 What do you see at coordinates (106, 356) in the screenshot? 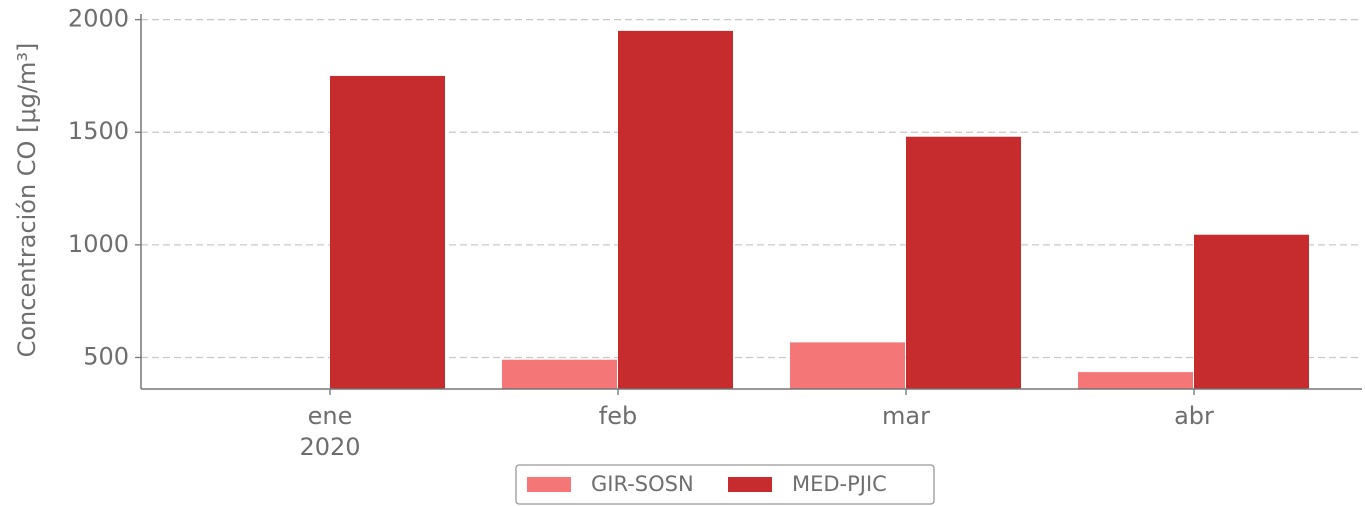
I see `y-tick-label: 500` at bounding box center [106, 356].